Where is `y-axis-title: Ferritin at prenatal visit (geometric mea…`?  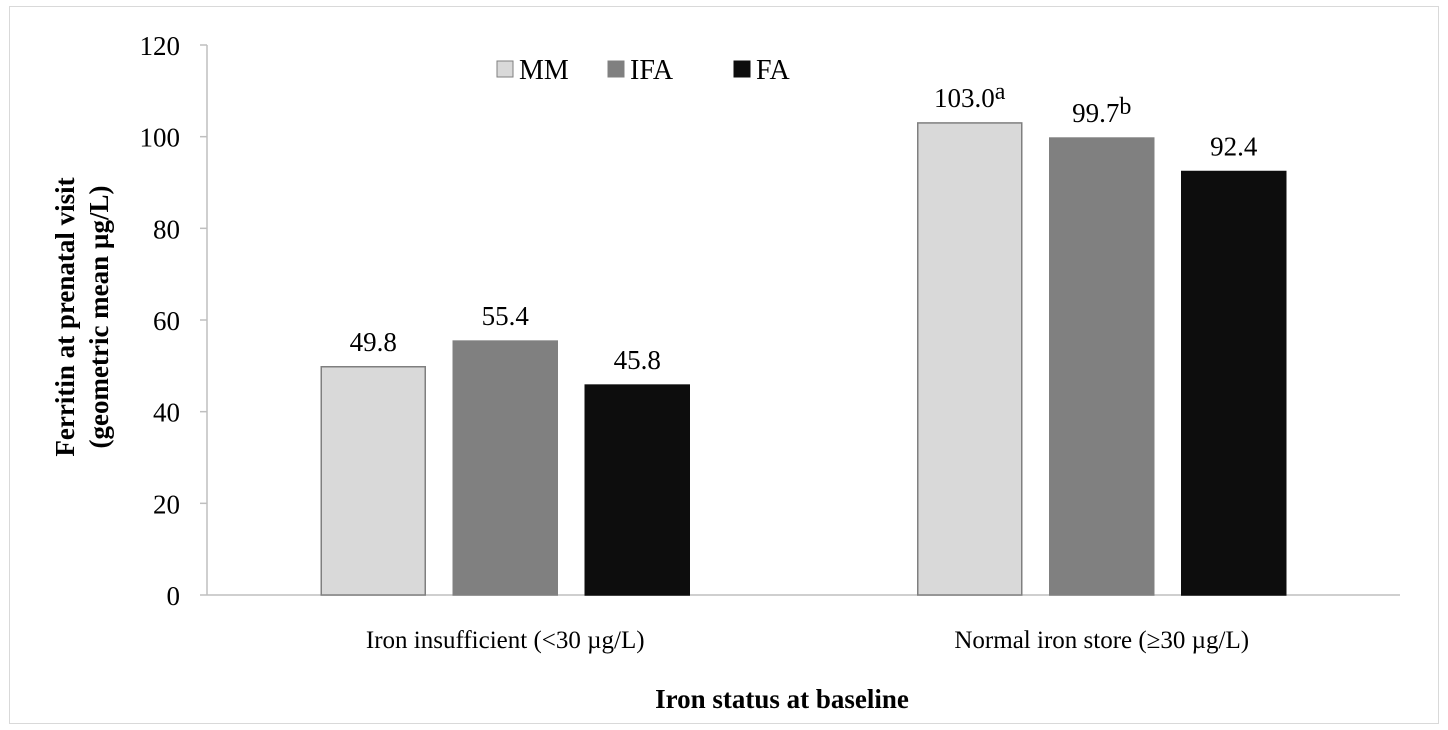 y-axis-title: Ferritin at prenatal visit (geometric mea… is located at coordinates (82, 316).